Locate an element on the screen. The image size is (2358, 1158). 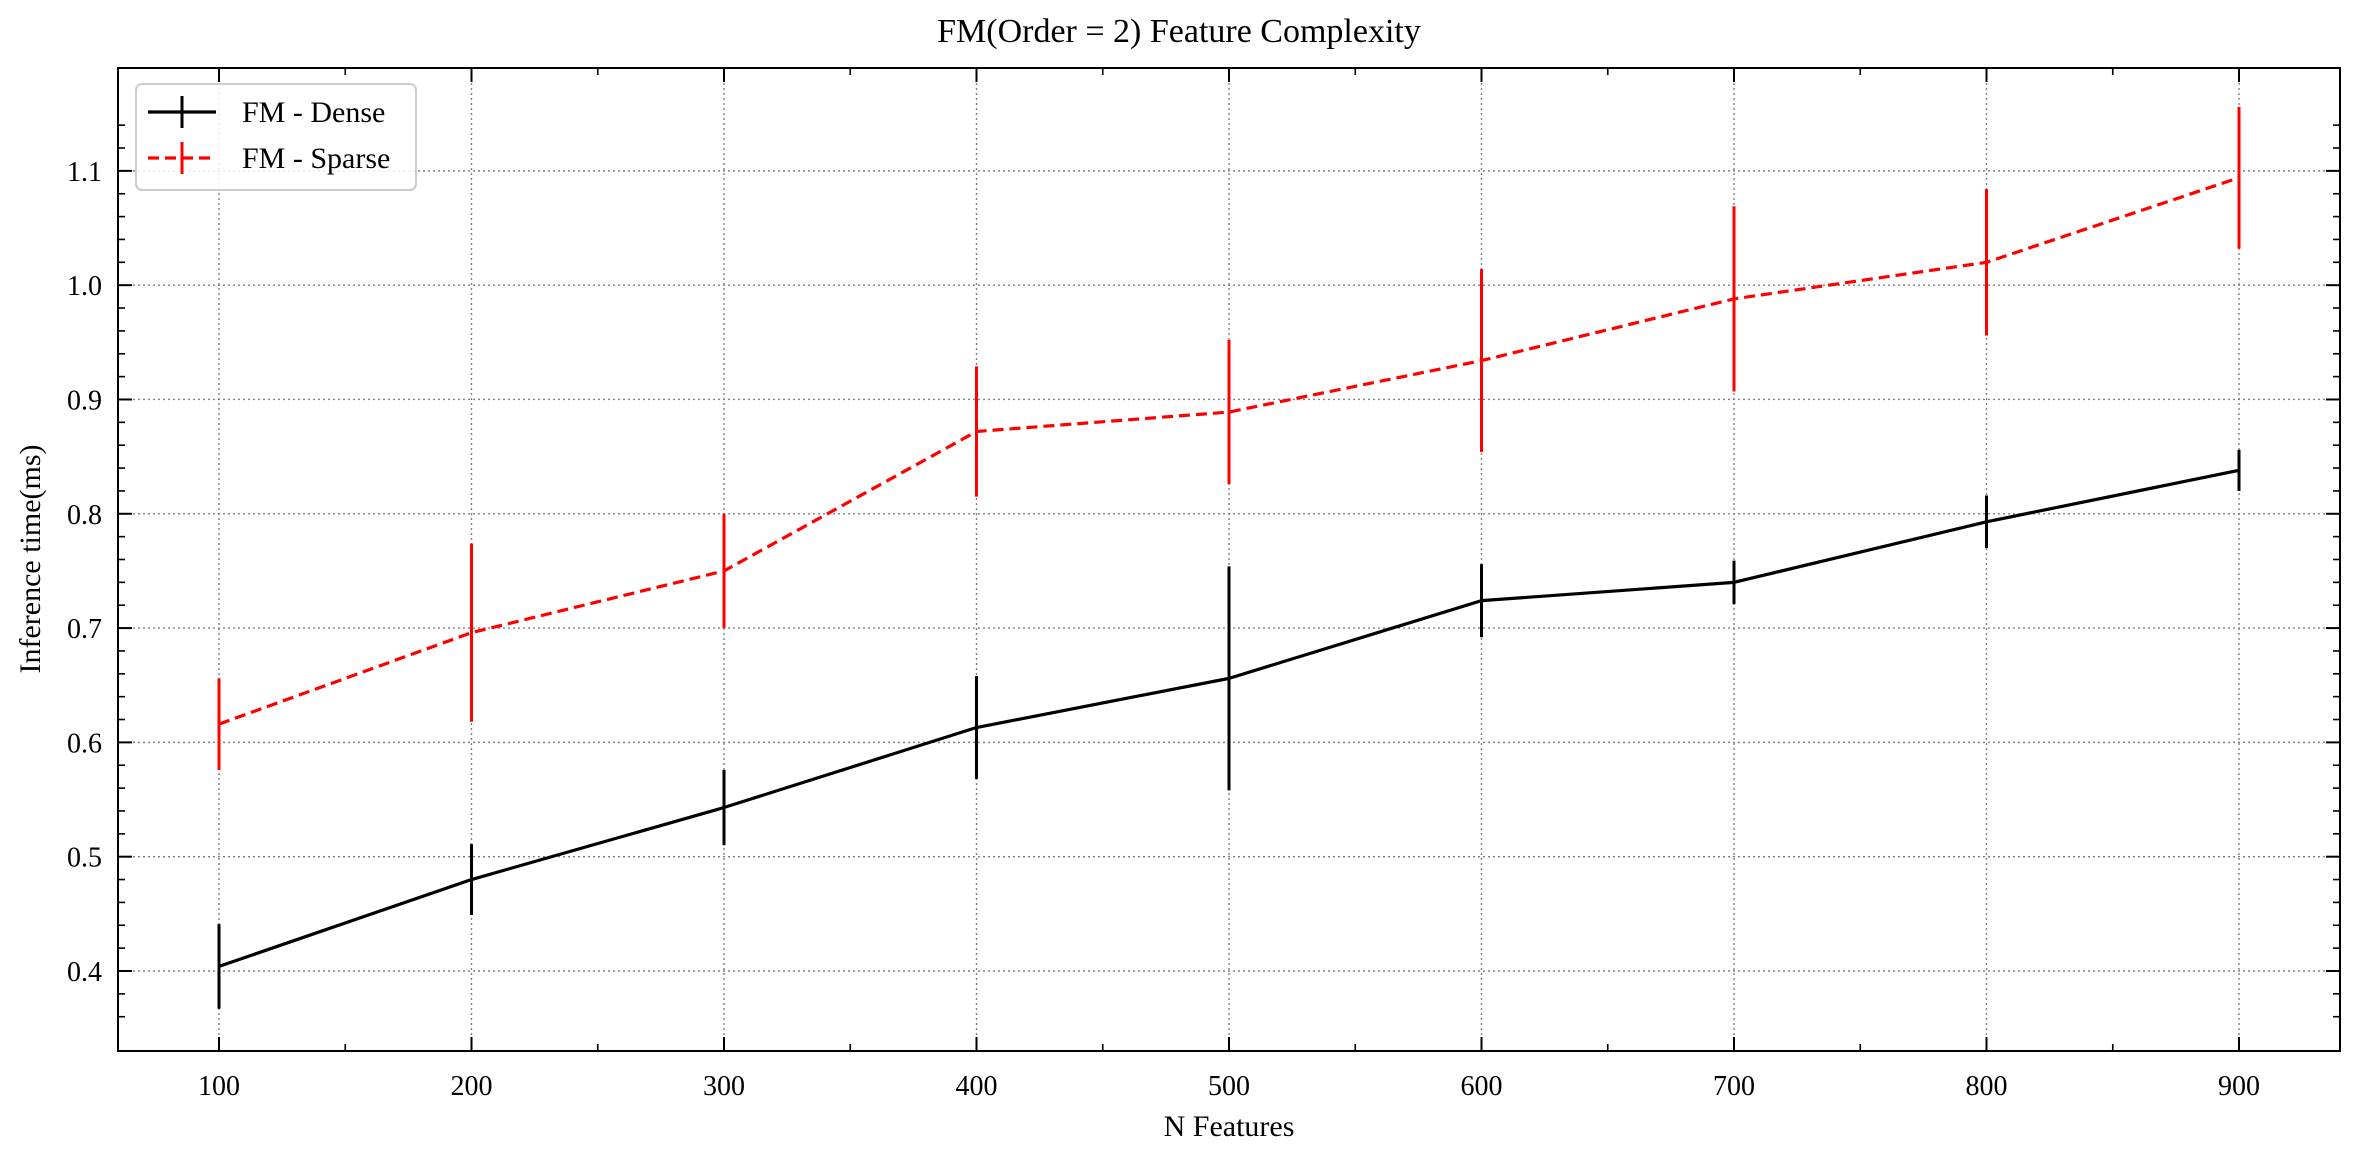
y-tick-label: 1.0 is located at coordinates (84, 286).